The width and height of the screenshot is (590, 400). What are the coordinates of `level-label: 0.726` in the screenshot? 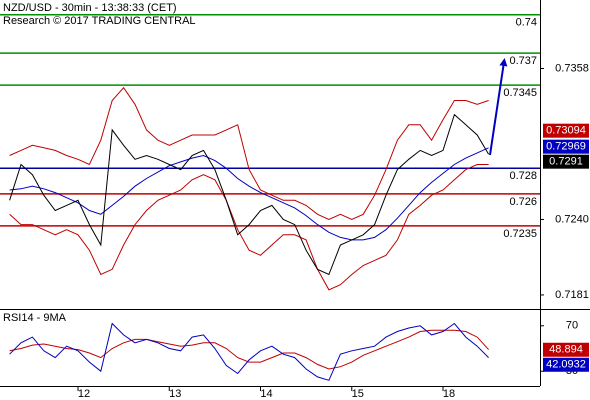 It's located at (523, 202).